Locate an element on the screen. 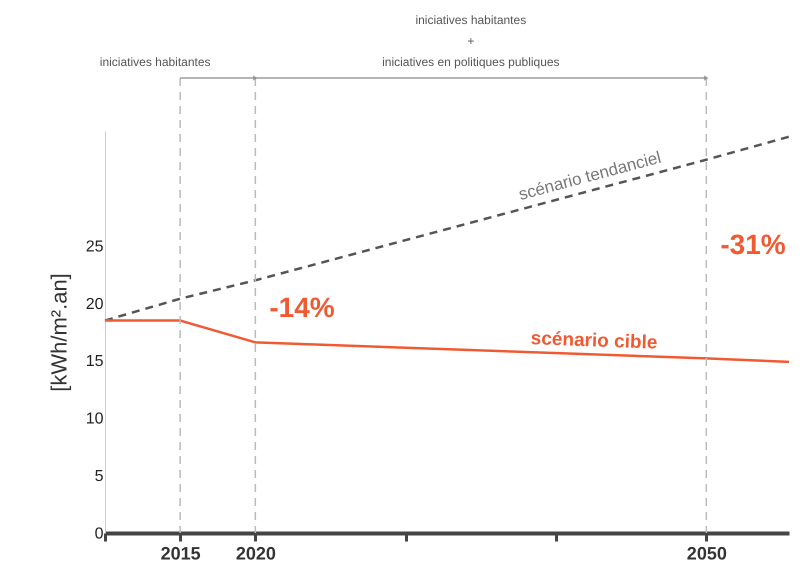 The height and width of the screenshot is (579, 804). y-tick-label: 25 is located at coordinates (95, 247).